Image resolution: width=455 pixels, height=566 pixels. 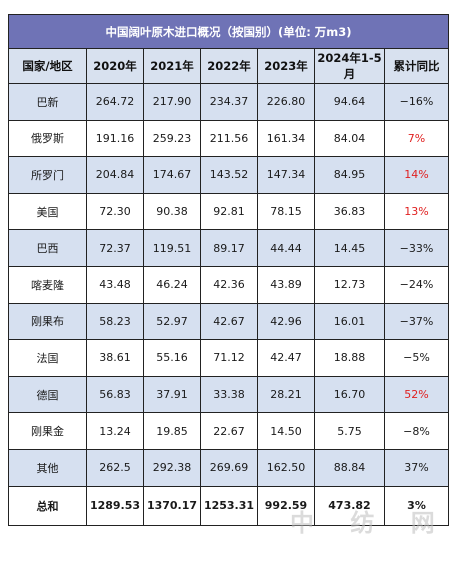 I want to click on value-cell: 78.15, so click(x=286, y=211).